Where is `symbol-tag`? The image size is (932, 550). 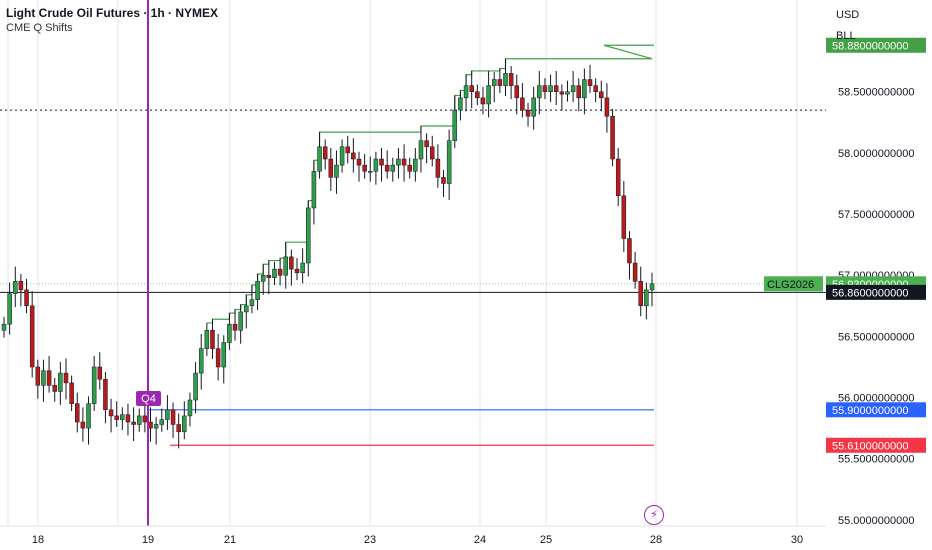 symbol-tag is located at coordinates (793, 284).